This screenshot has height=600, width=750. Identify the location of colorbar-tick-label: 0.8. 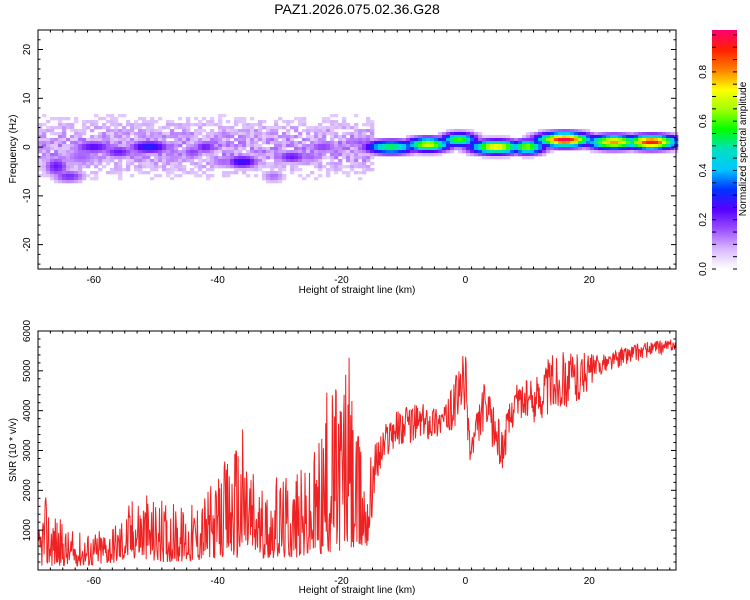
(703, 71).